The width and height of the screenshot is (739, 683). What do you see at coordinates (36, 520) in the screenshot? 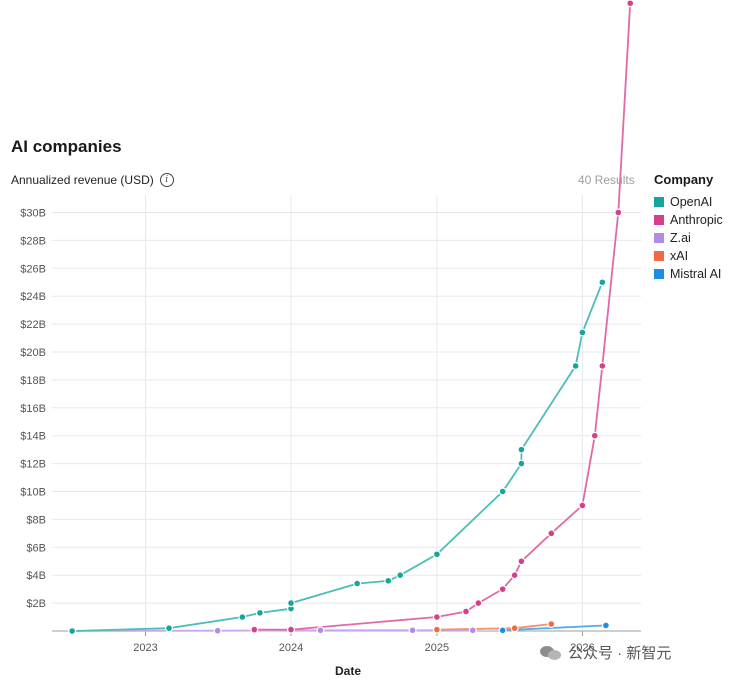
I see `y-tick-label: $8B` at bounding box center [36, 520].